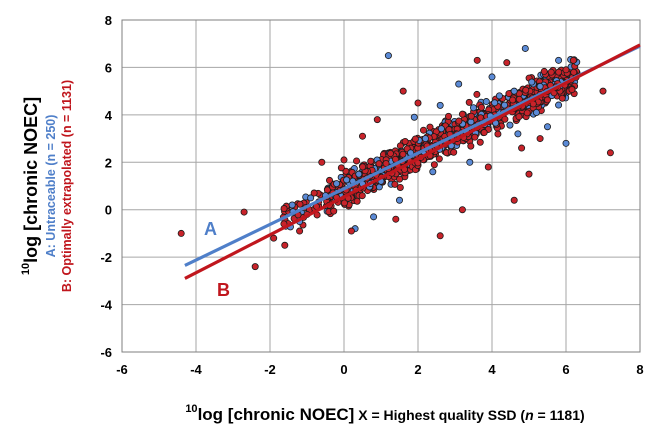 Image resolution: width=648 pixels, height=425 pixels. I want to click on y-axis-line-b-group: B: Optimally extrapolated (n = 1131), so click(67, 186).